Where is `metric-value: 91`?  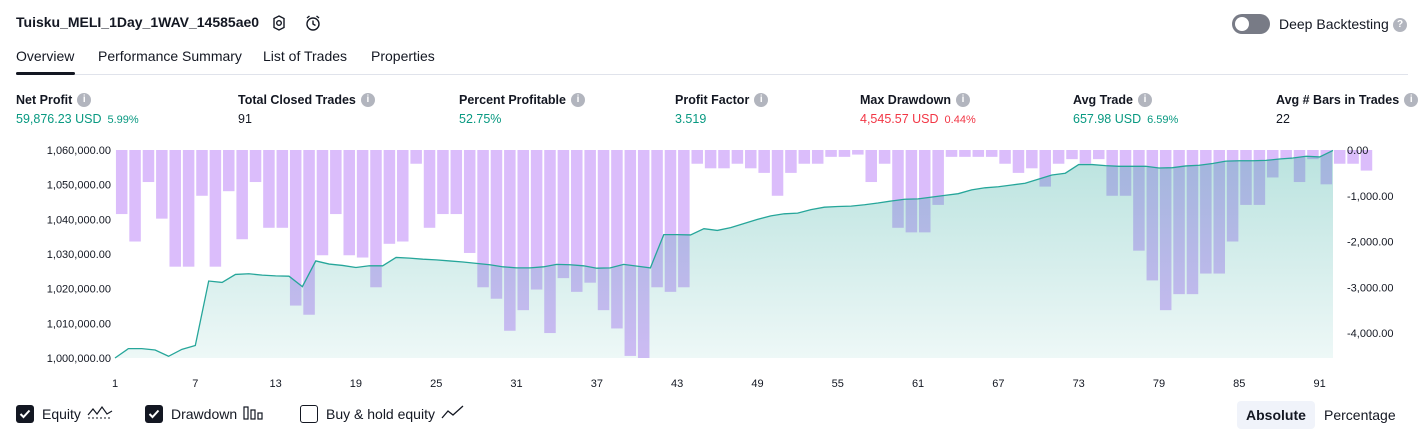 metric-value: 91 is located at coordinates (245, 119).